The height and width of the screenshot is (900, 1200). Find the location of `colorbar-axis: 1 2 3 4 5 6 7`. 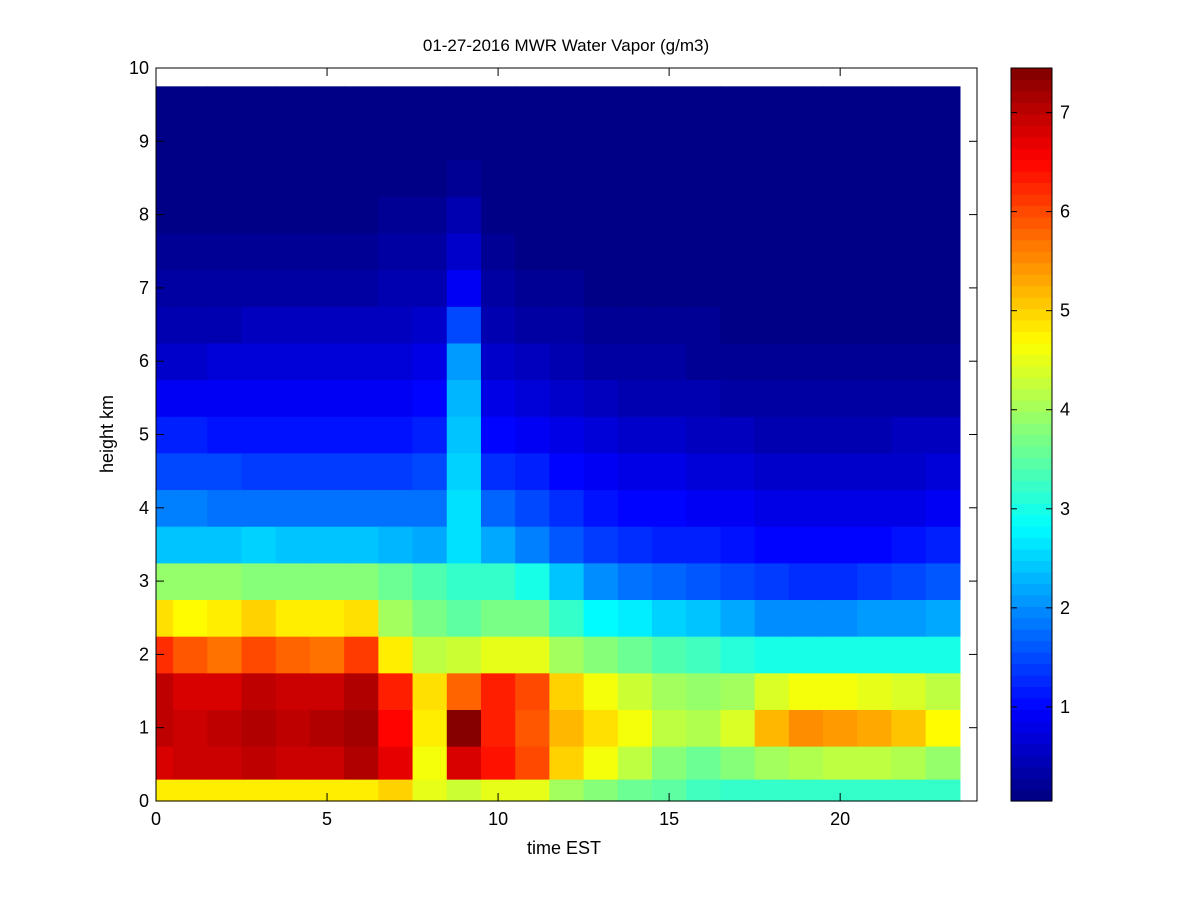

colorbar-axis: 1 2 3 4 5 6 7 is located at coordinates (1040, 410).